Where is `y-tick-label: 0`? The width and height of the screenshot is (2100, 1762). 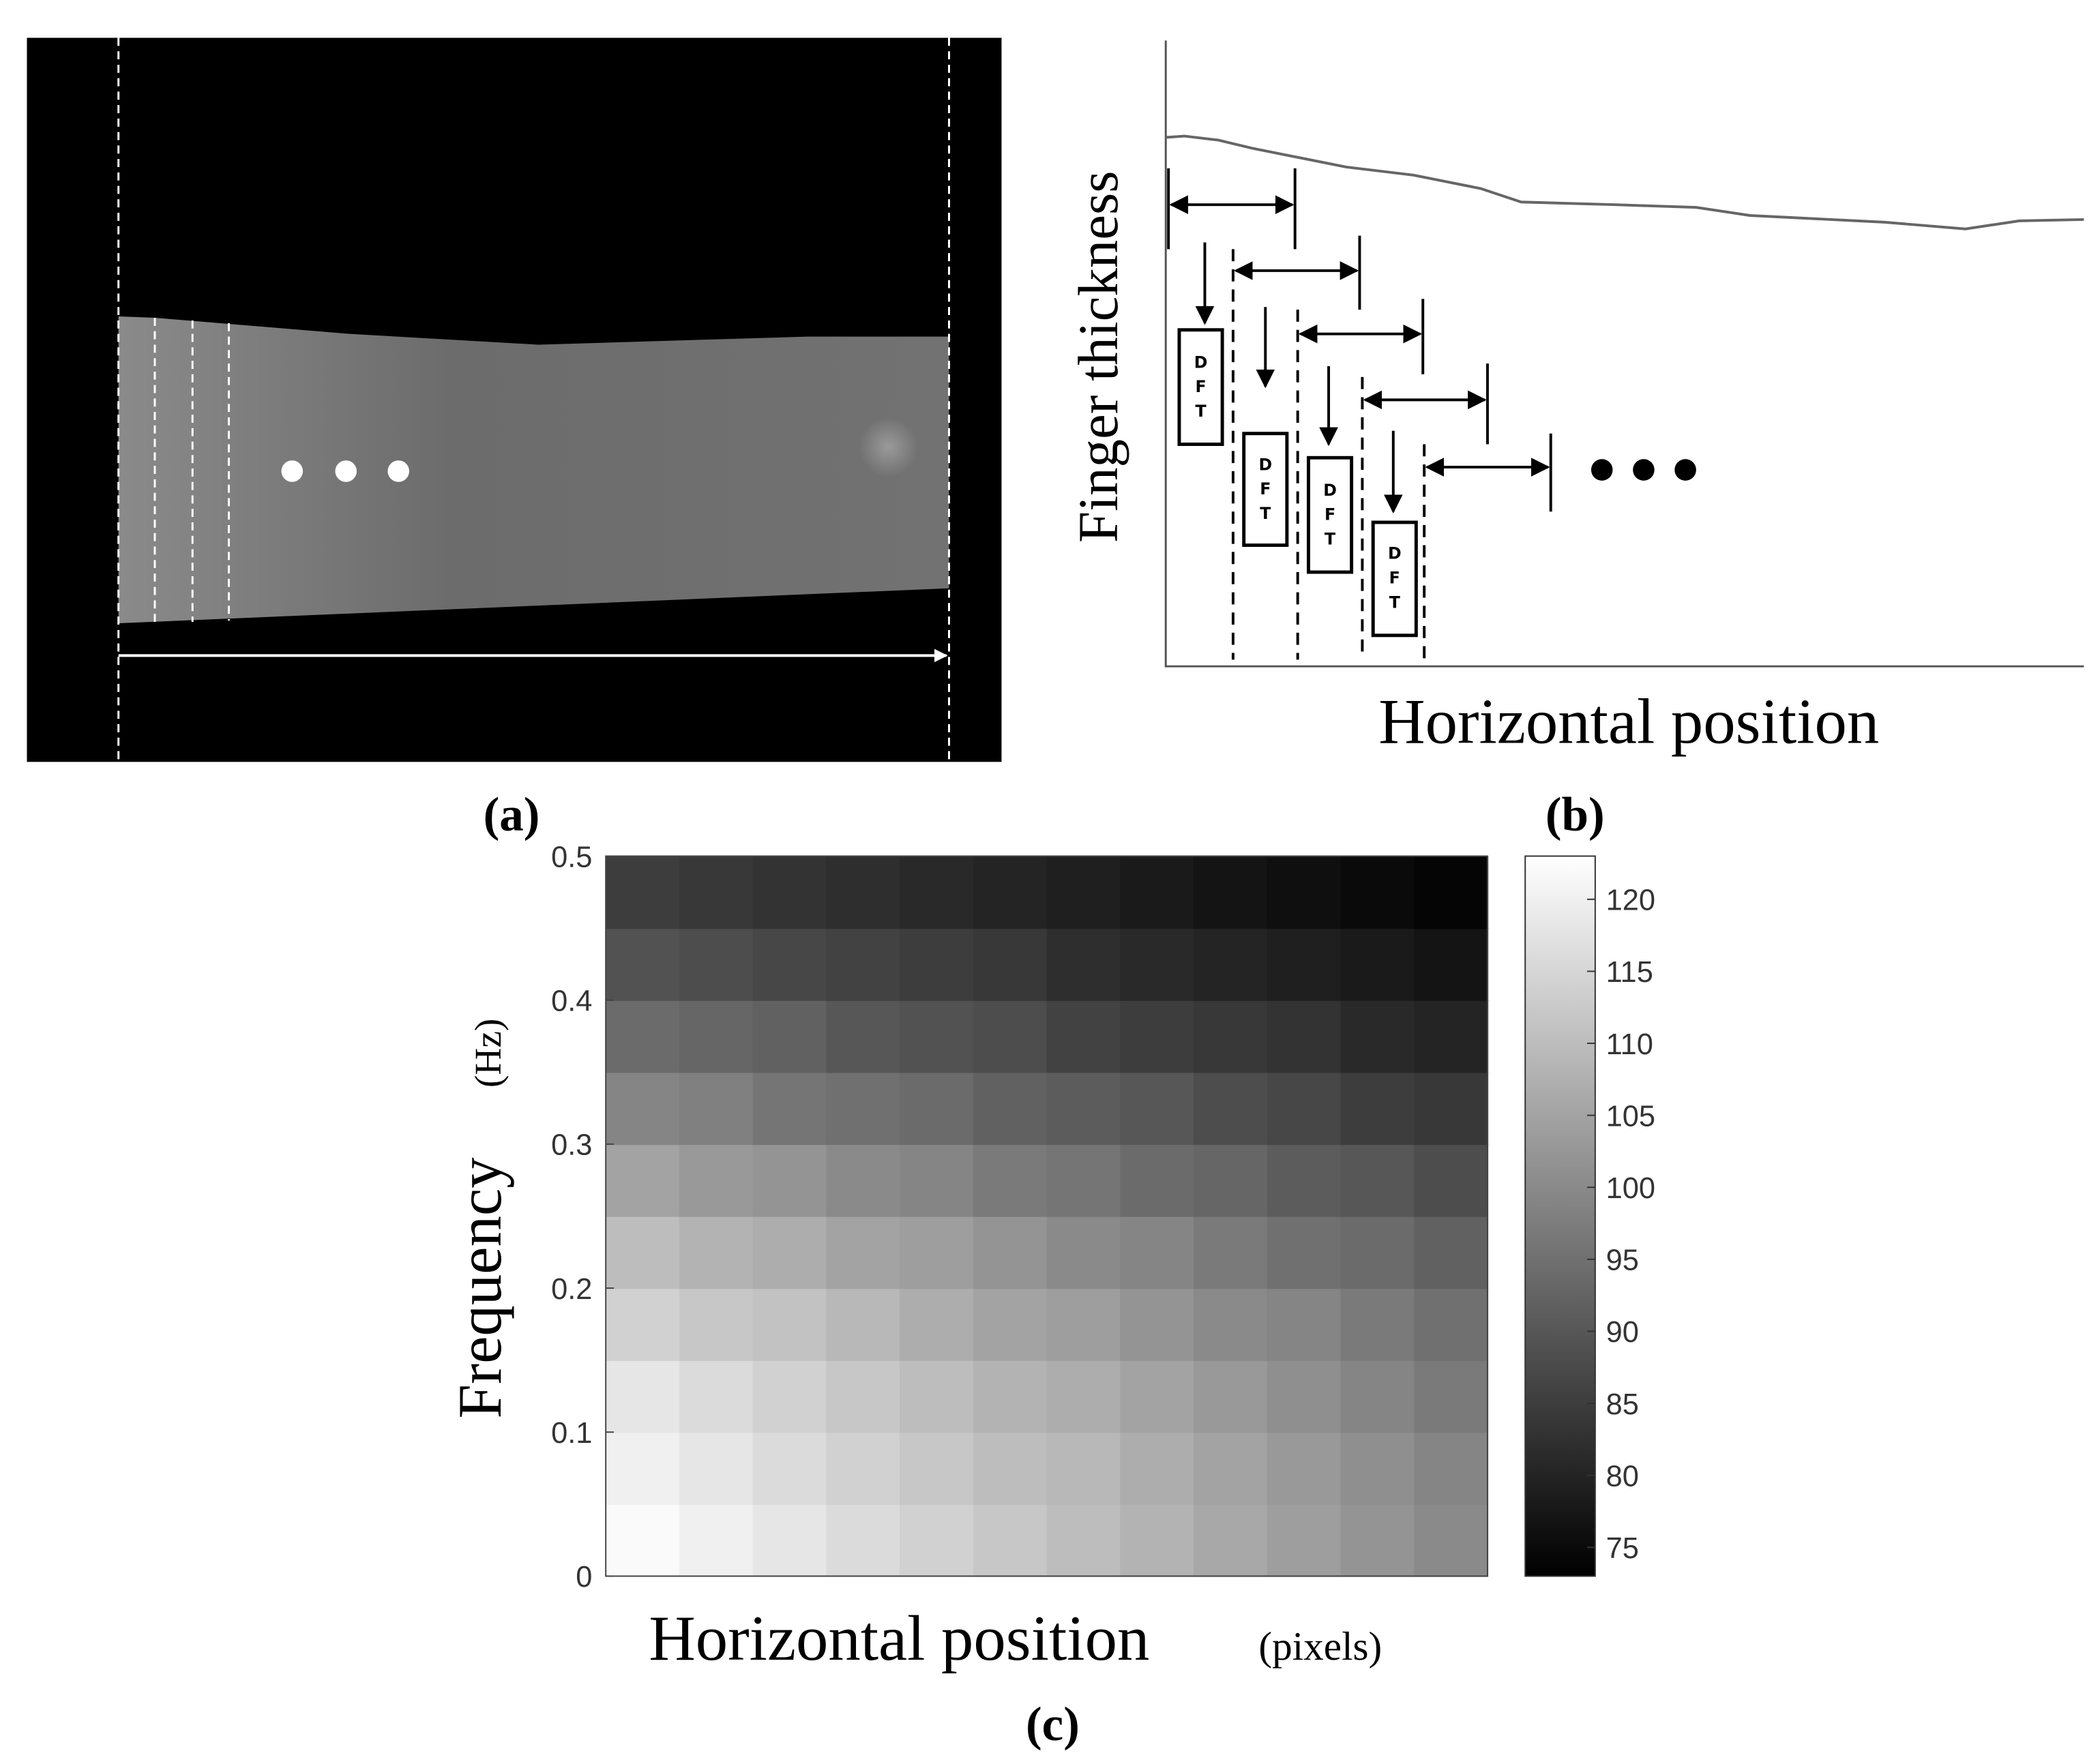
y-tick-label: 0 is located at coordinates (584, 1577).